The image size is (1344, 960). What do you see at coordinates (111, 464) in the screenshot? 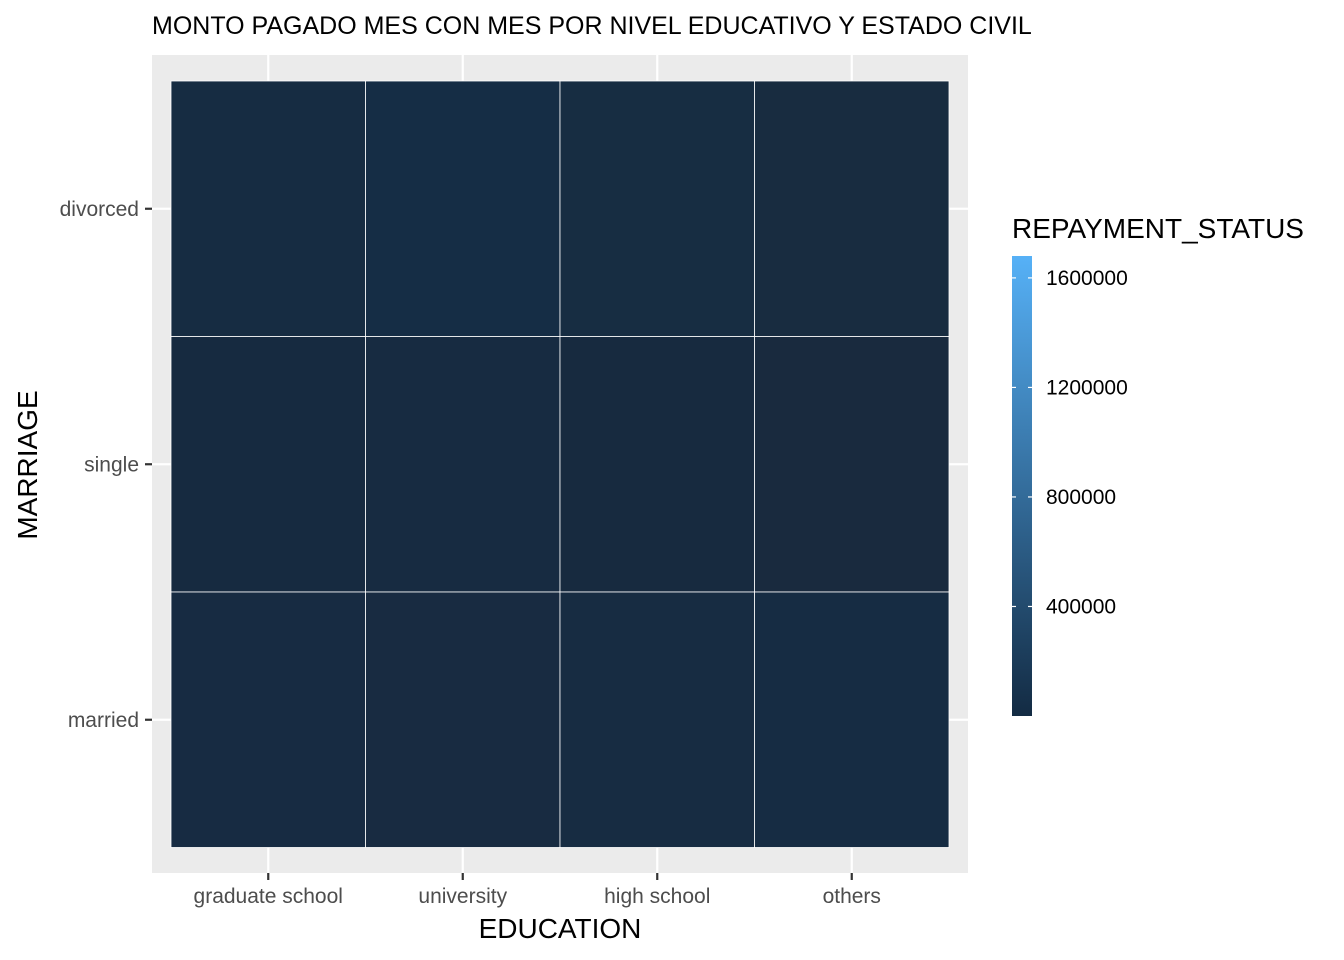
I see `y-tick-label: single` at bounding box center [111, 464].